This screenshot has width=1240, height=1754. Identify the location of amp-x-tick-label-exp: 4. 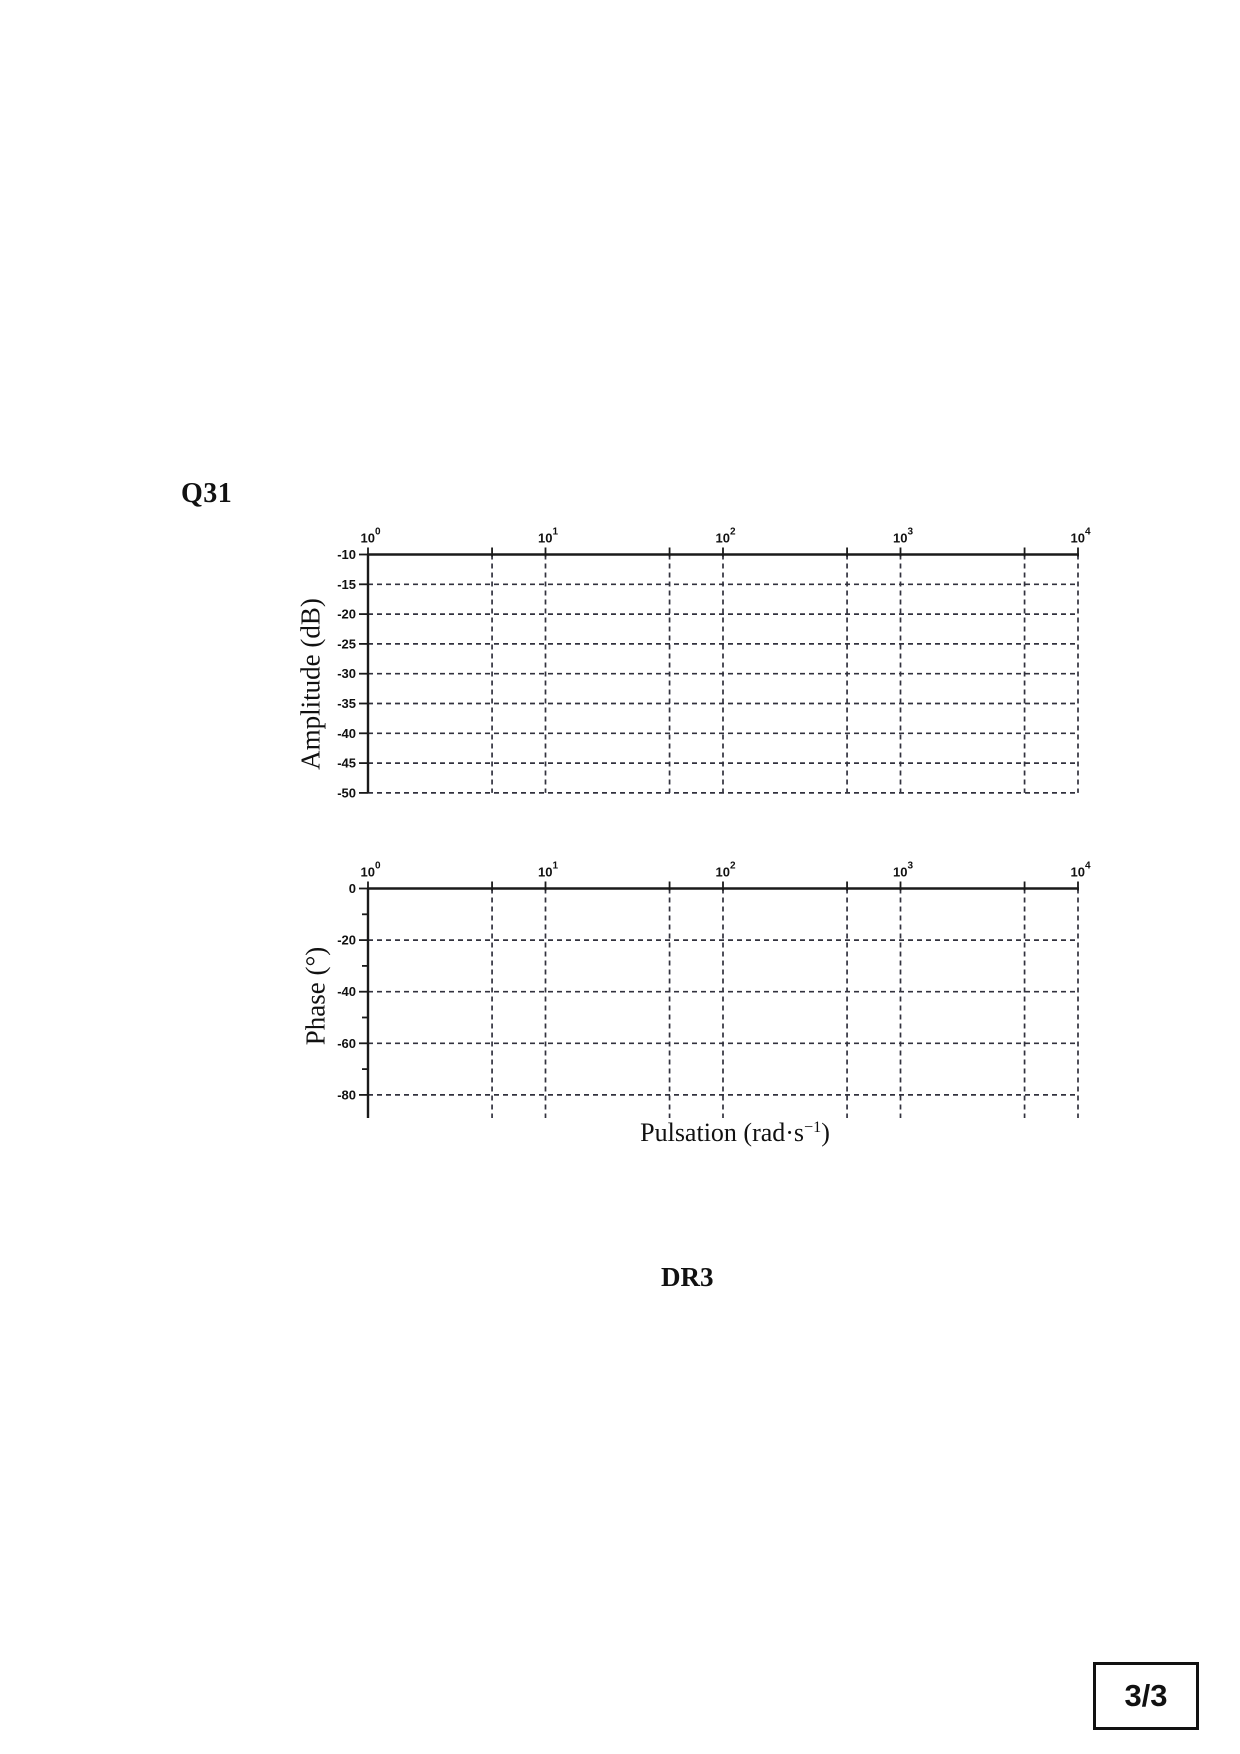
(1088, 532).